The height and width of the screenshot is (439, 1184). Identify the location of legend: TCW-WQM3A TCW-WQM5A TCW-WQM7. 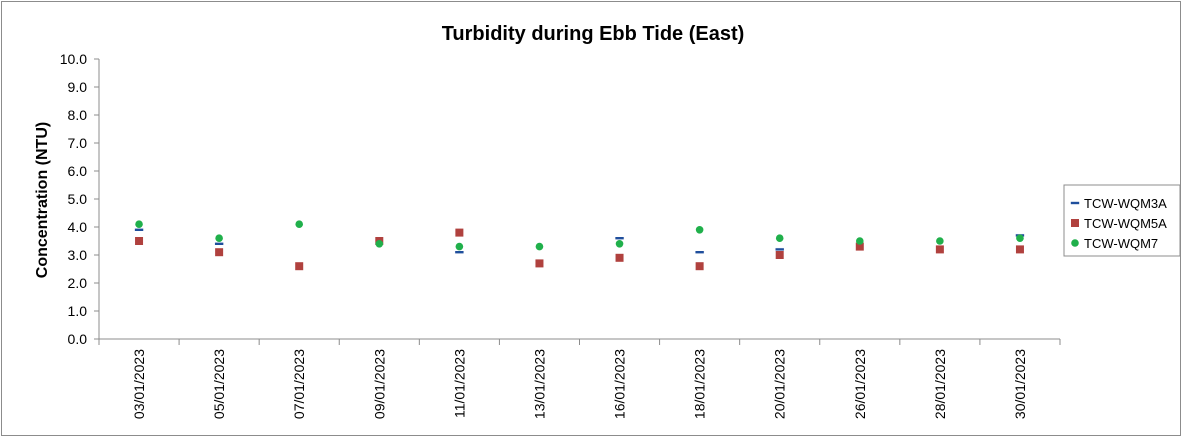
(1122, 220).